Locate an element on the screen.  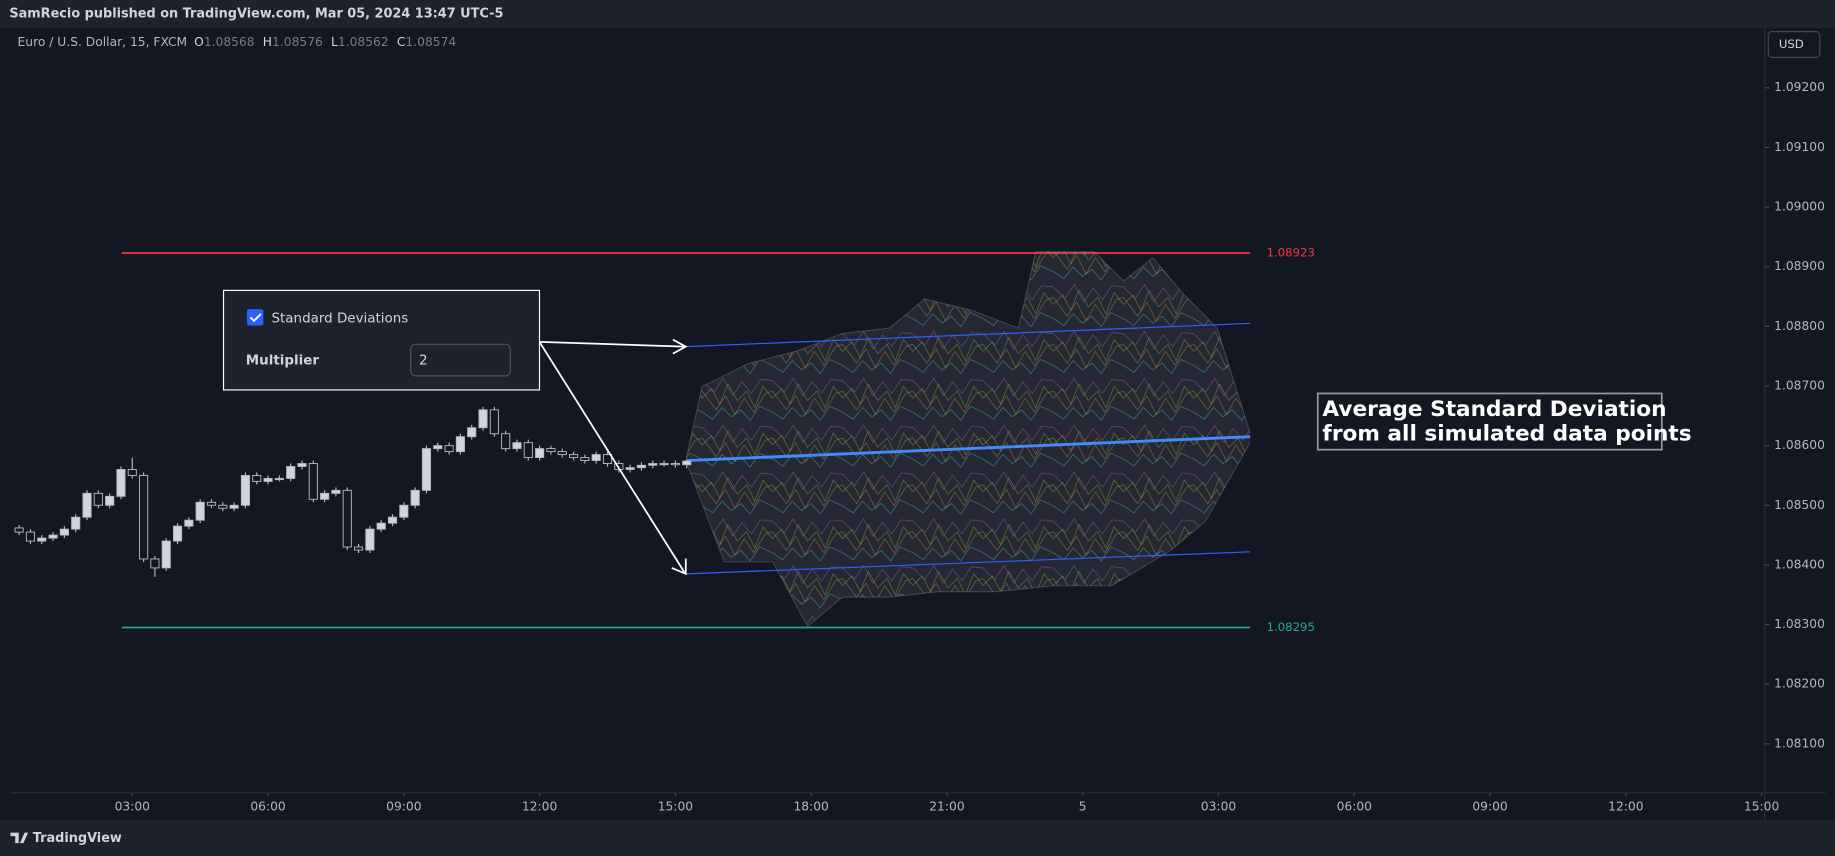
input-box is located at coordinates (460, 360).